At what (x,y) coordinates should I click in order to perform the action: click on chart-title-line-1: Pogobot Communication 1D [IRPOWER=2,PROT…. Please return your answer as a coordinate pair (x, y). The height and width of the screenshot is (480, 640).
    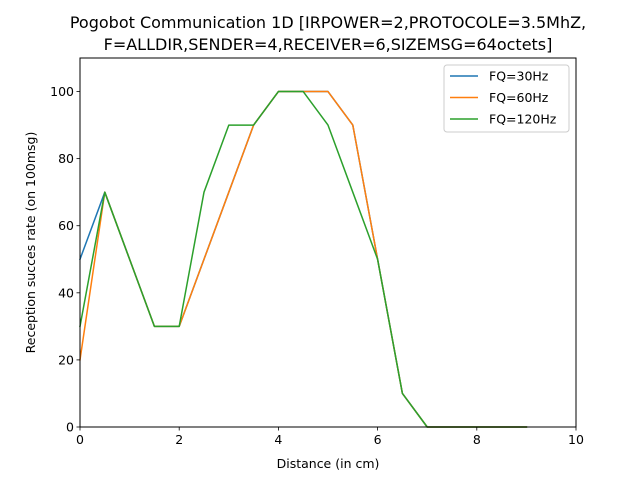
    Looking at the image, I should click on (328, 22).